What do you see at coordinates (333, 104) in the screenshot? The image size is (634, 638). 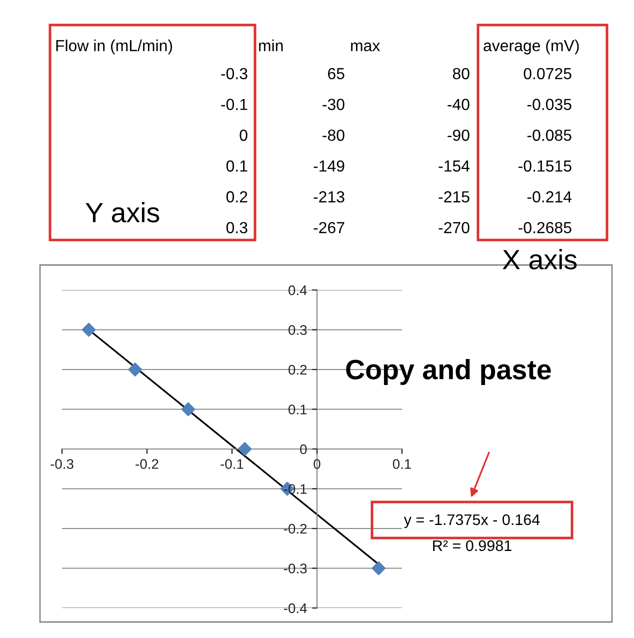 I see `text: -30` at bounding box center [333, 104].